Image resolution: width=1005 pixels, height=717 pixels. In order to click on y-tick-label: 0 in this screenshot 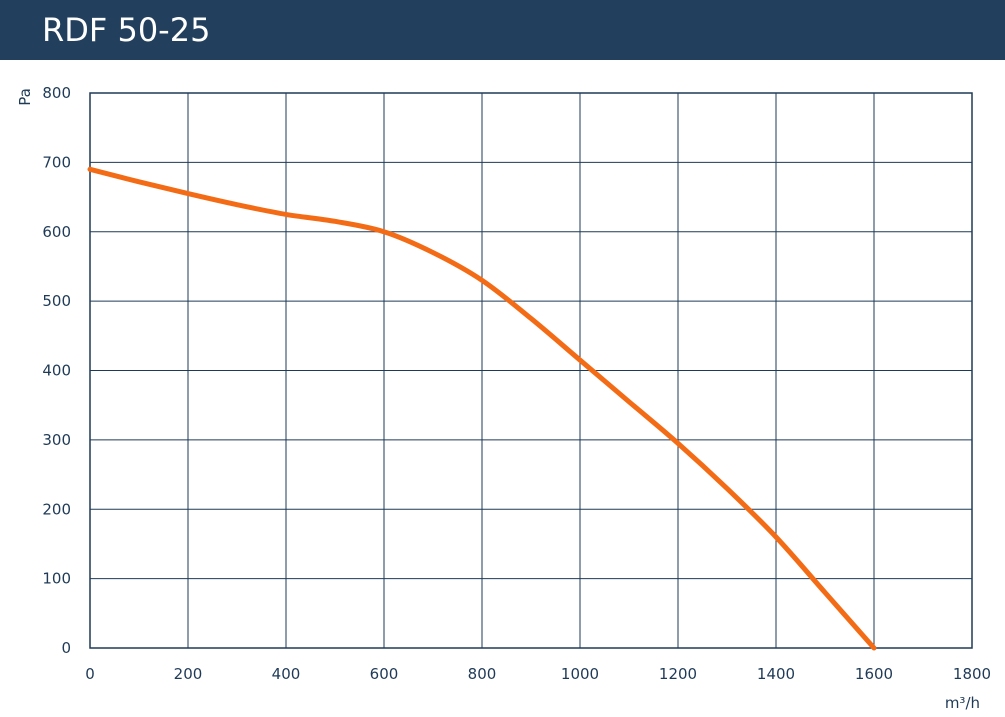, I will do `click(66, 648)`.